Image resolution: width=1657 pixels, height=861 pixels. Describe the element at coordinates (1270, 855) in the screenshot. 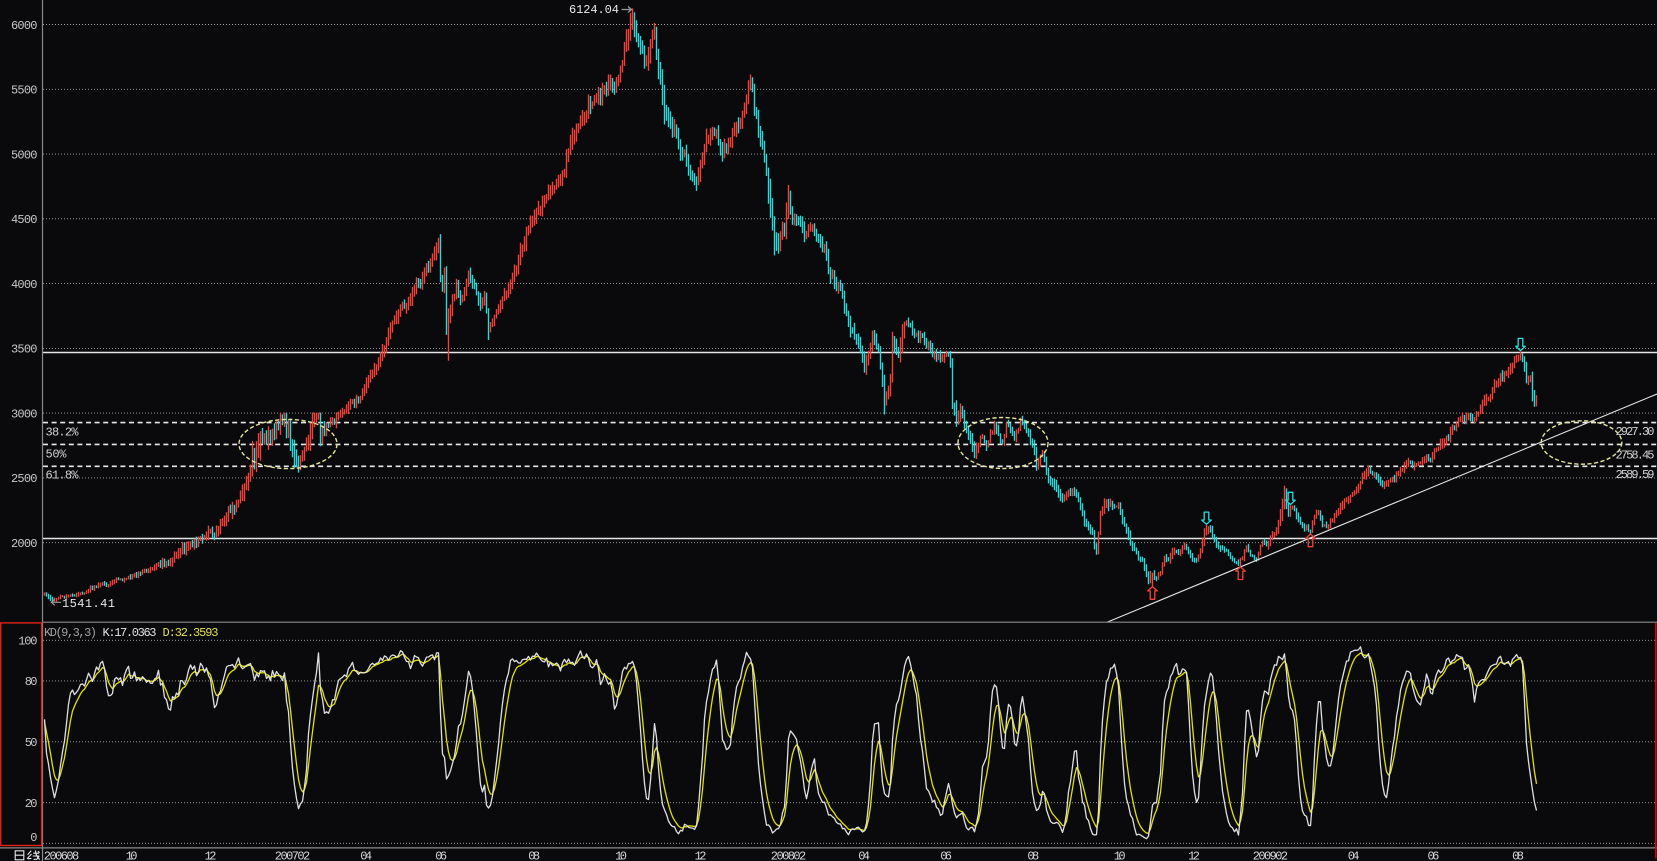

I see `svg-text: 200902` at that location.